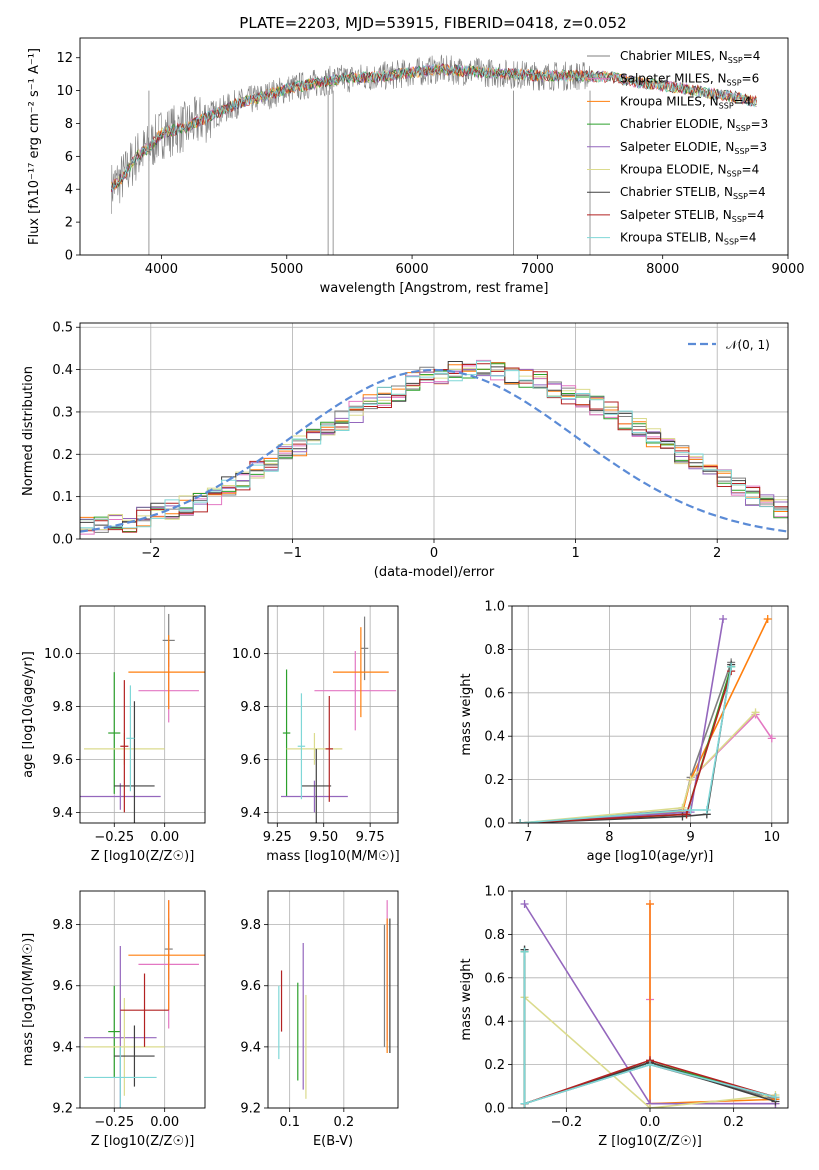 The height and width of the screenshot is (1170, 819). I want to click on legend-label: Kroupa MILES, NSSP=4, so click(685, 102).